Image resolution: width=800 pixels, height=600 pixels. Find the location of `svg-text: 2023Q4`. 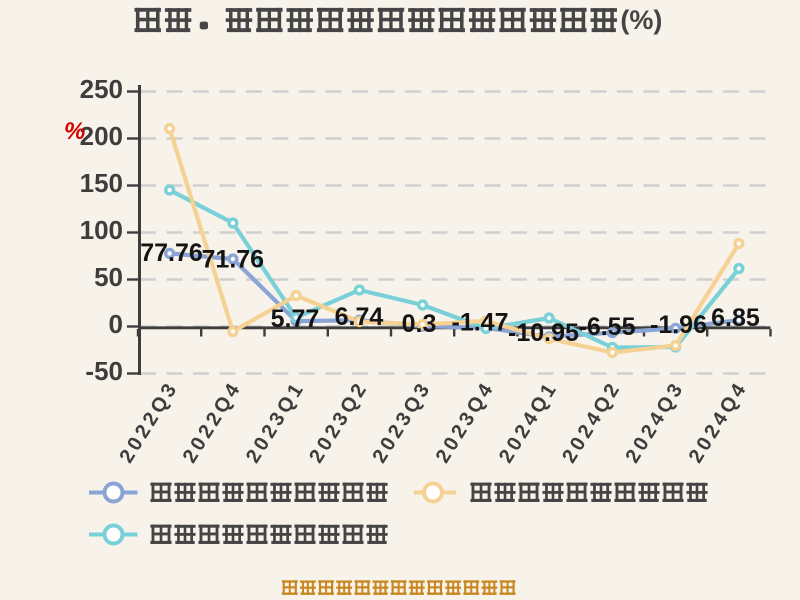

svg-text: 2023Q4 is located at coordinates (466, 422).